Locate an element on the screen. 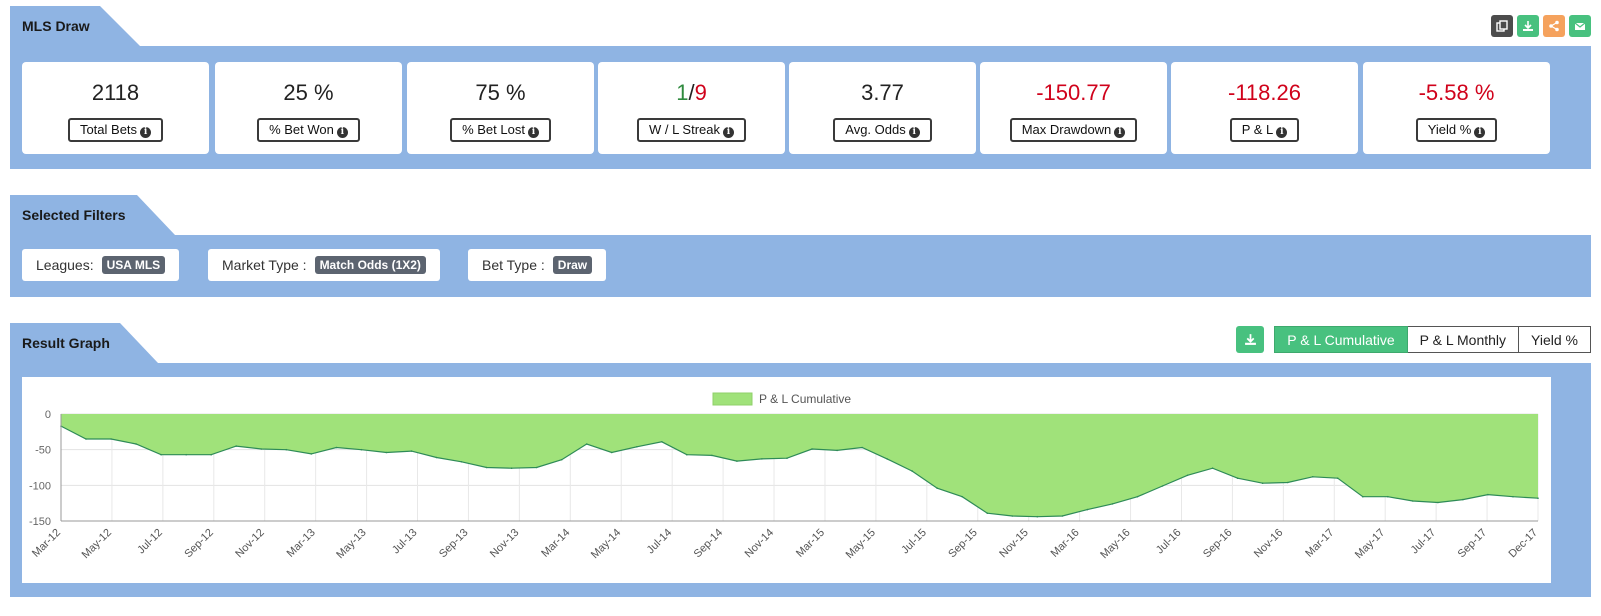 This screenshot has height=616, width=1601. stat-label: W / L Streak i is located at coordinates (691, 130).